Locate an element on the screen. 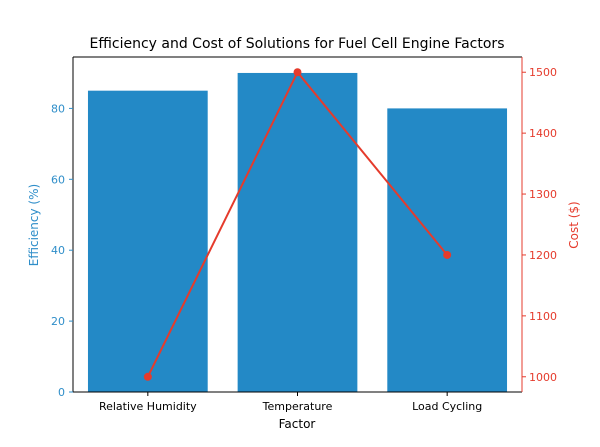 The image size is (600, 447). y-right-tick-label: 1400 is located at coordinates (543, 133).